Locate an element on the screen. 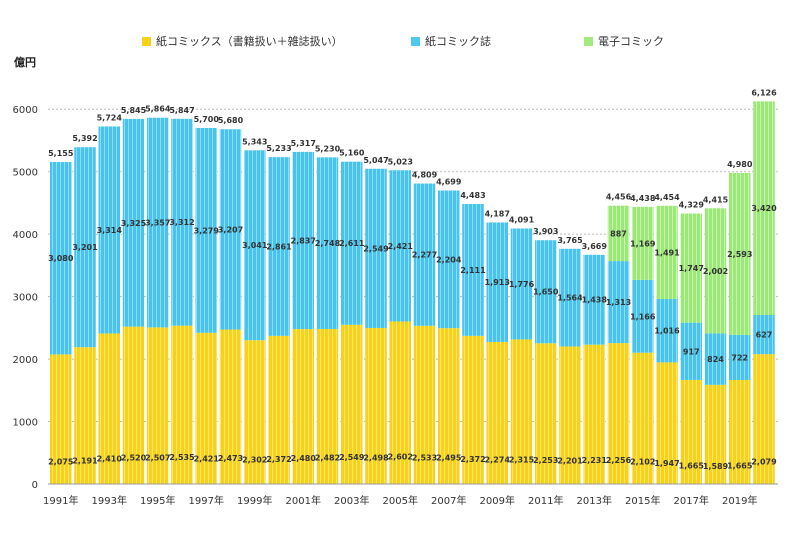  data-label-paper-comics: 2,498 is located at coordinates (376, 458).